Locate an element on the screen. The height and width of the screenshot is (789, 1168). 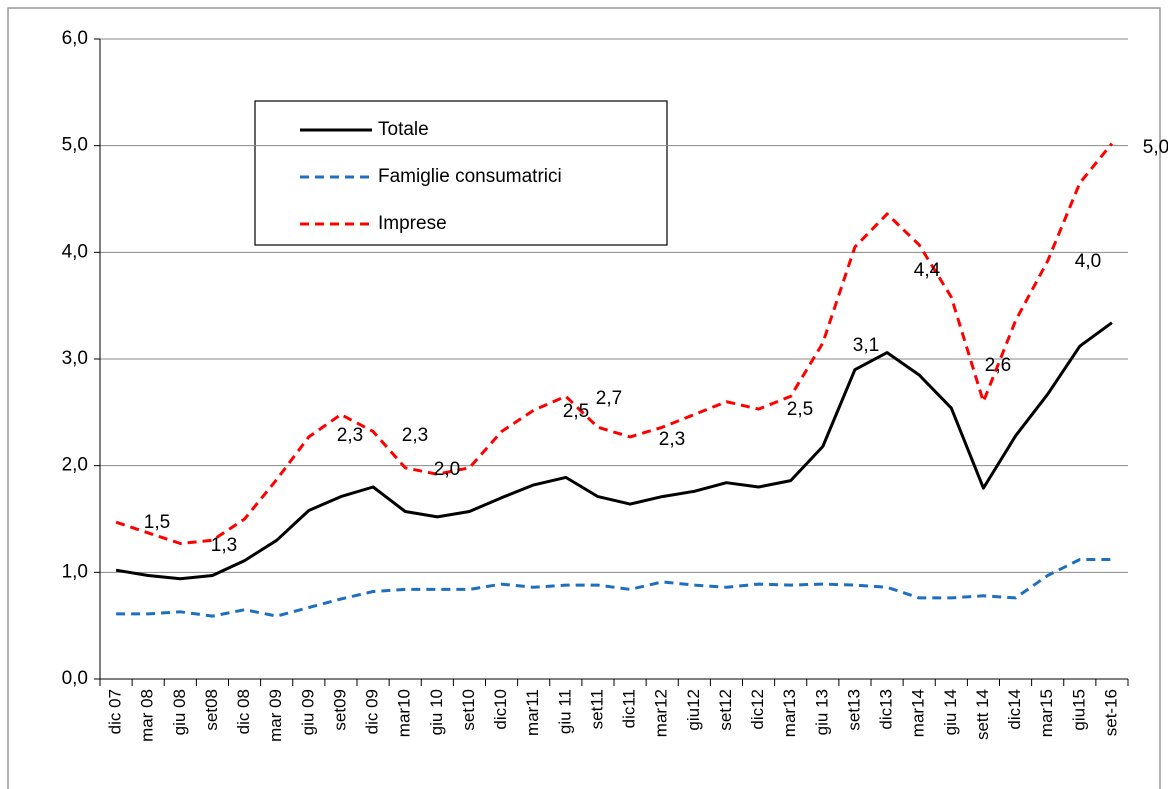
x-tick-label: dic14 is located at coordinates (1014, 709).